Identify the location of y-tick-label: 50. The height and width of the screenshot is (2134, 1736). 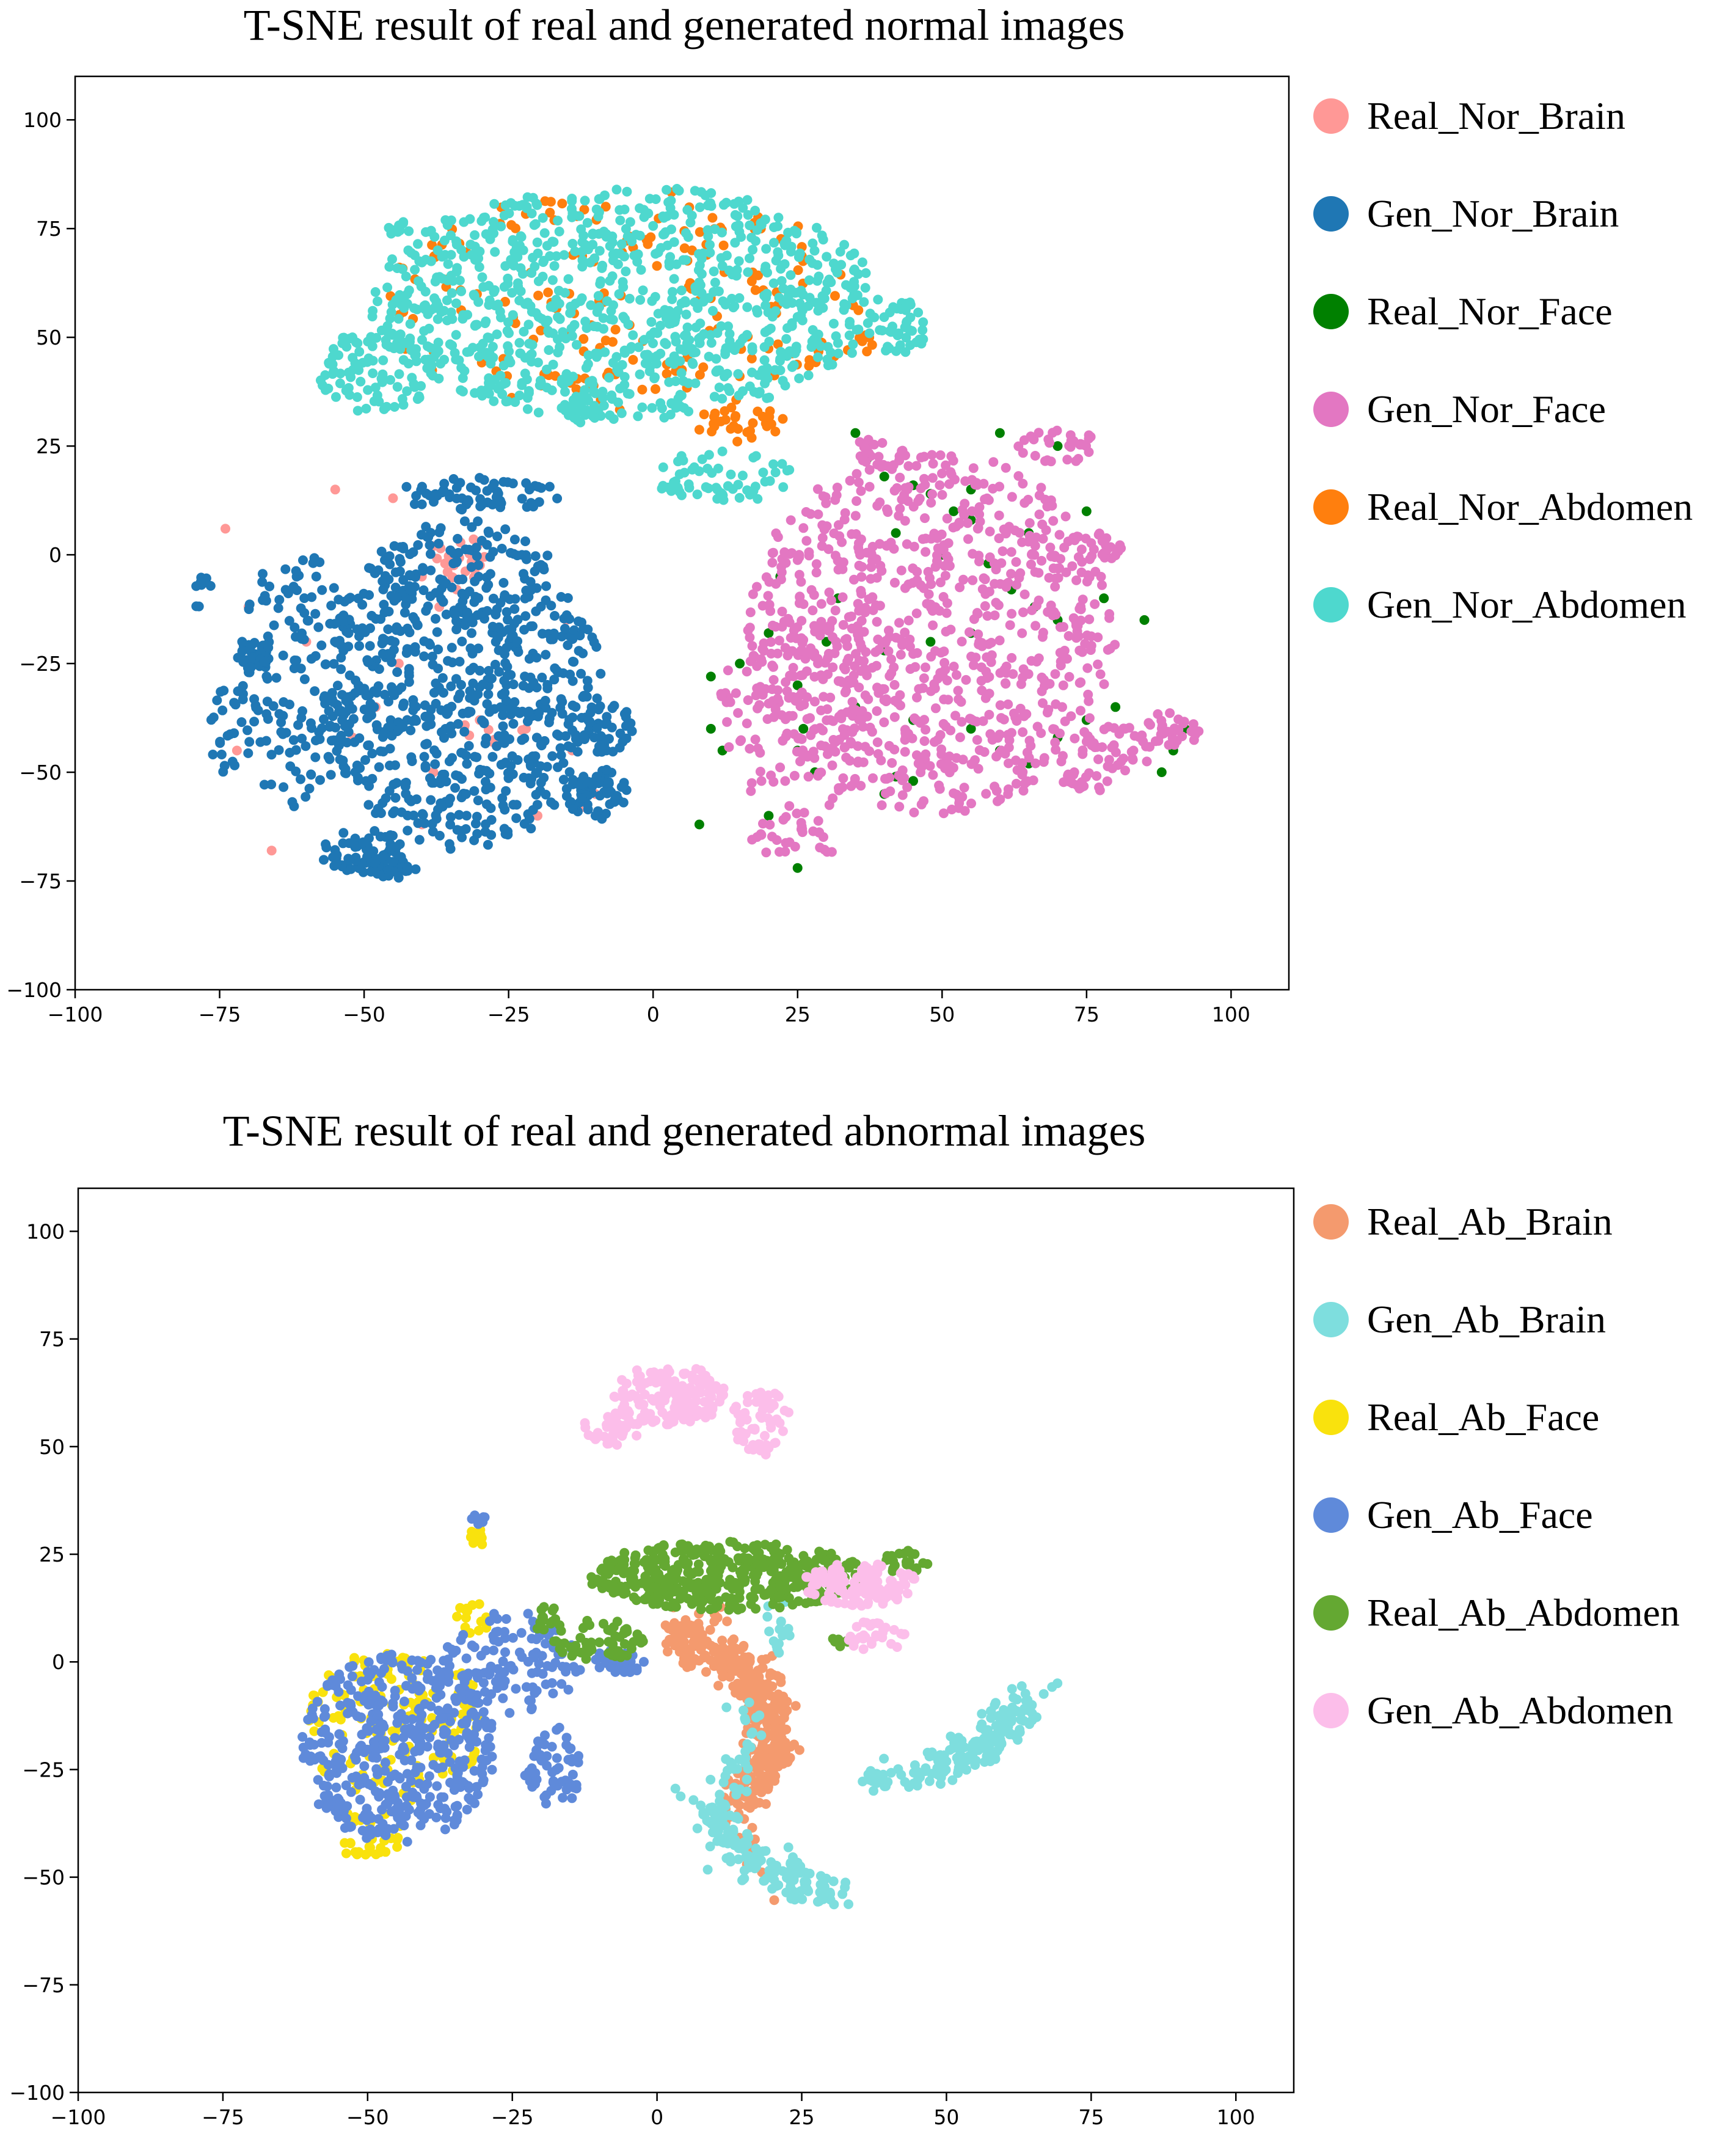
(49, 338).